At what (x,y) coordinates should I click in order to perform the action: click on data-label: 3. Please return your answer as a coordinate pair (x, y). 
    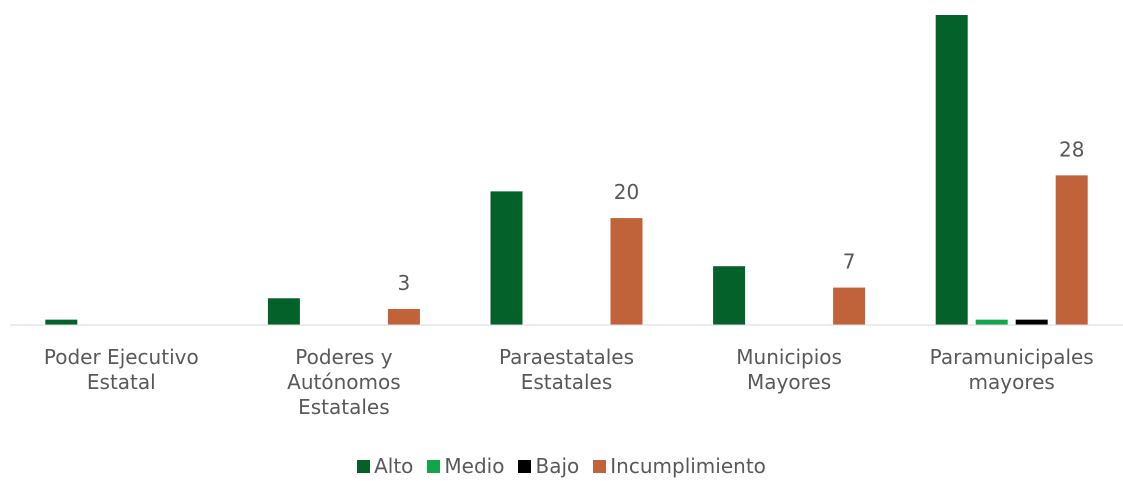
    Looking at the image, I should click on (404, 283).